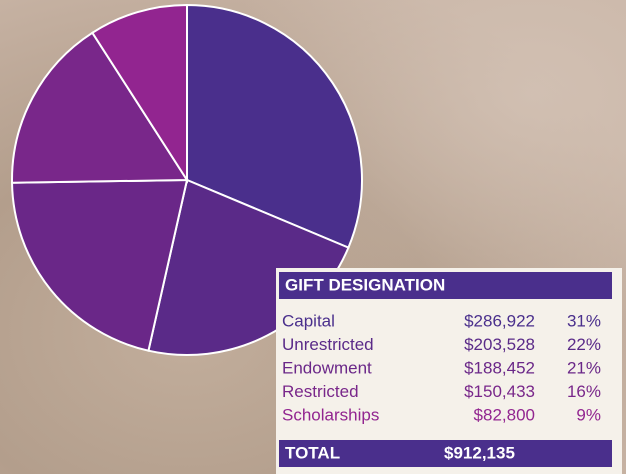 Image resolution: width=626 pixels, height=474 pixels. I want to click on legend-label: Restricted, so click(320, 391).